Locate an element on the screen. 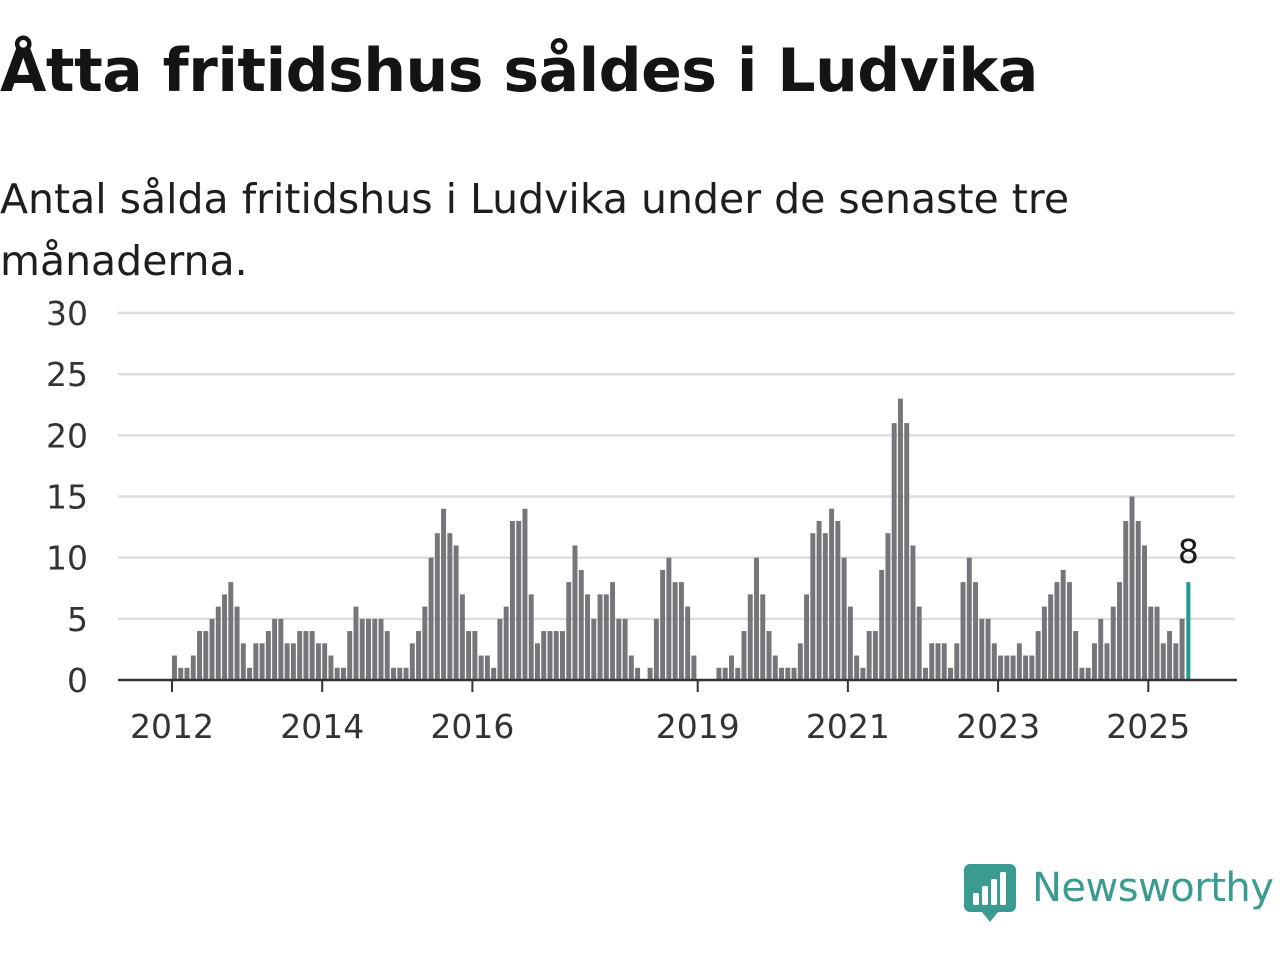  data-labels: 8 is located at coordinates (1188, 551).